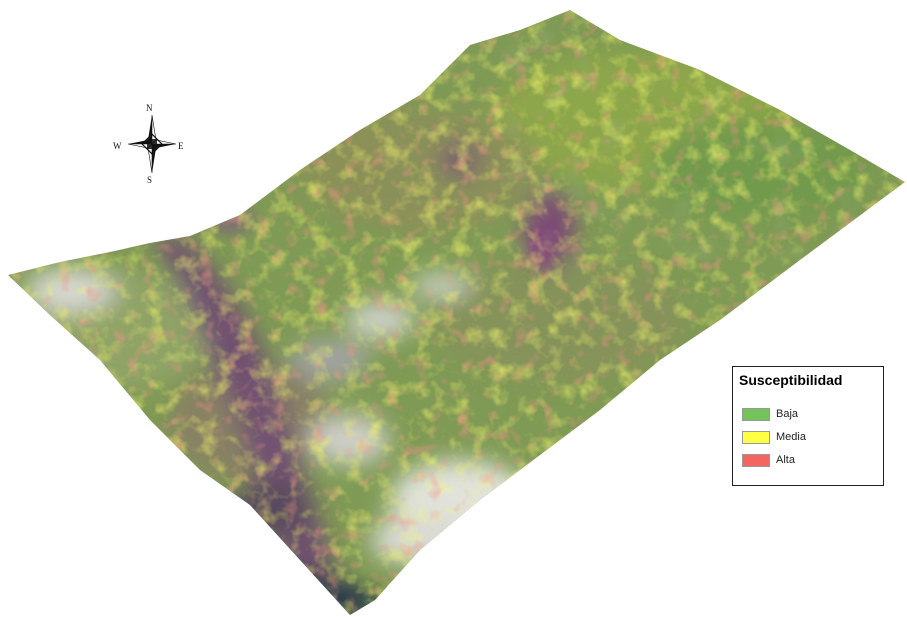  What do you see at coordinates (774, 437) in the screenshot?
I see `legend-item-media: Media` at bounding box center [774, 437].